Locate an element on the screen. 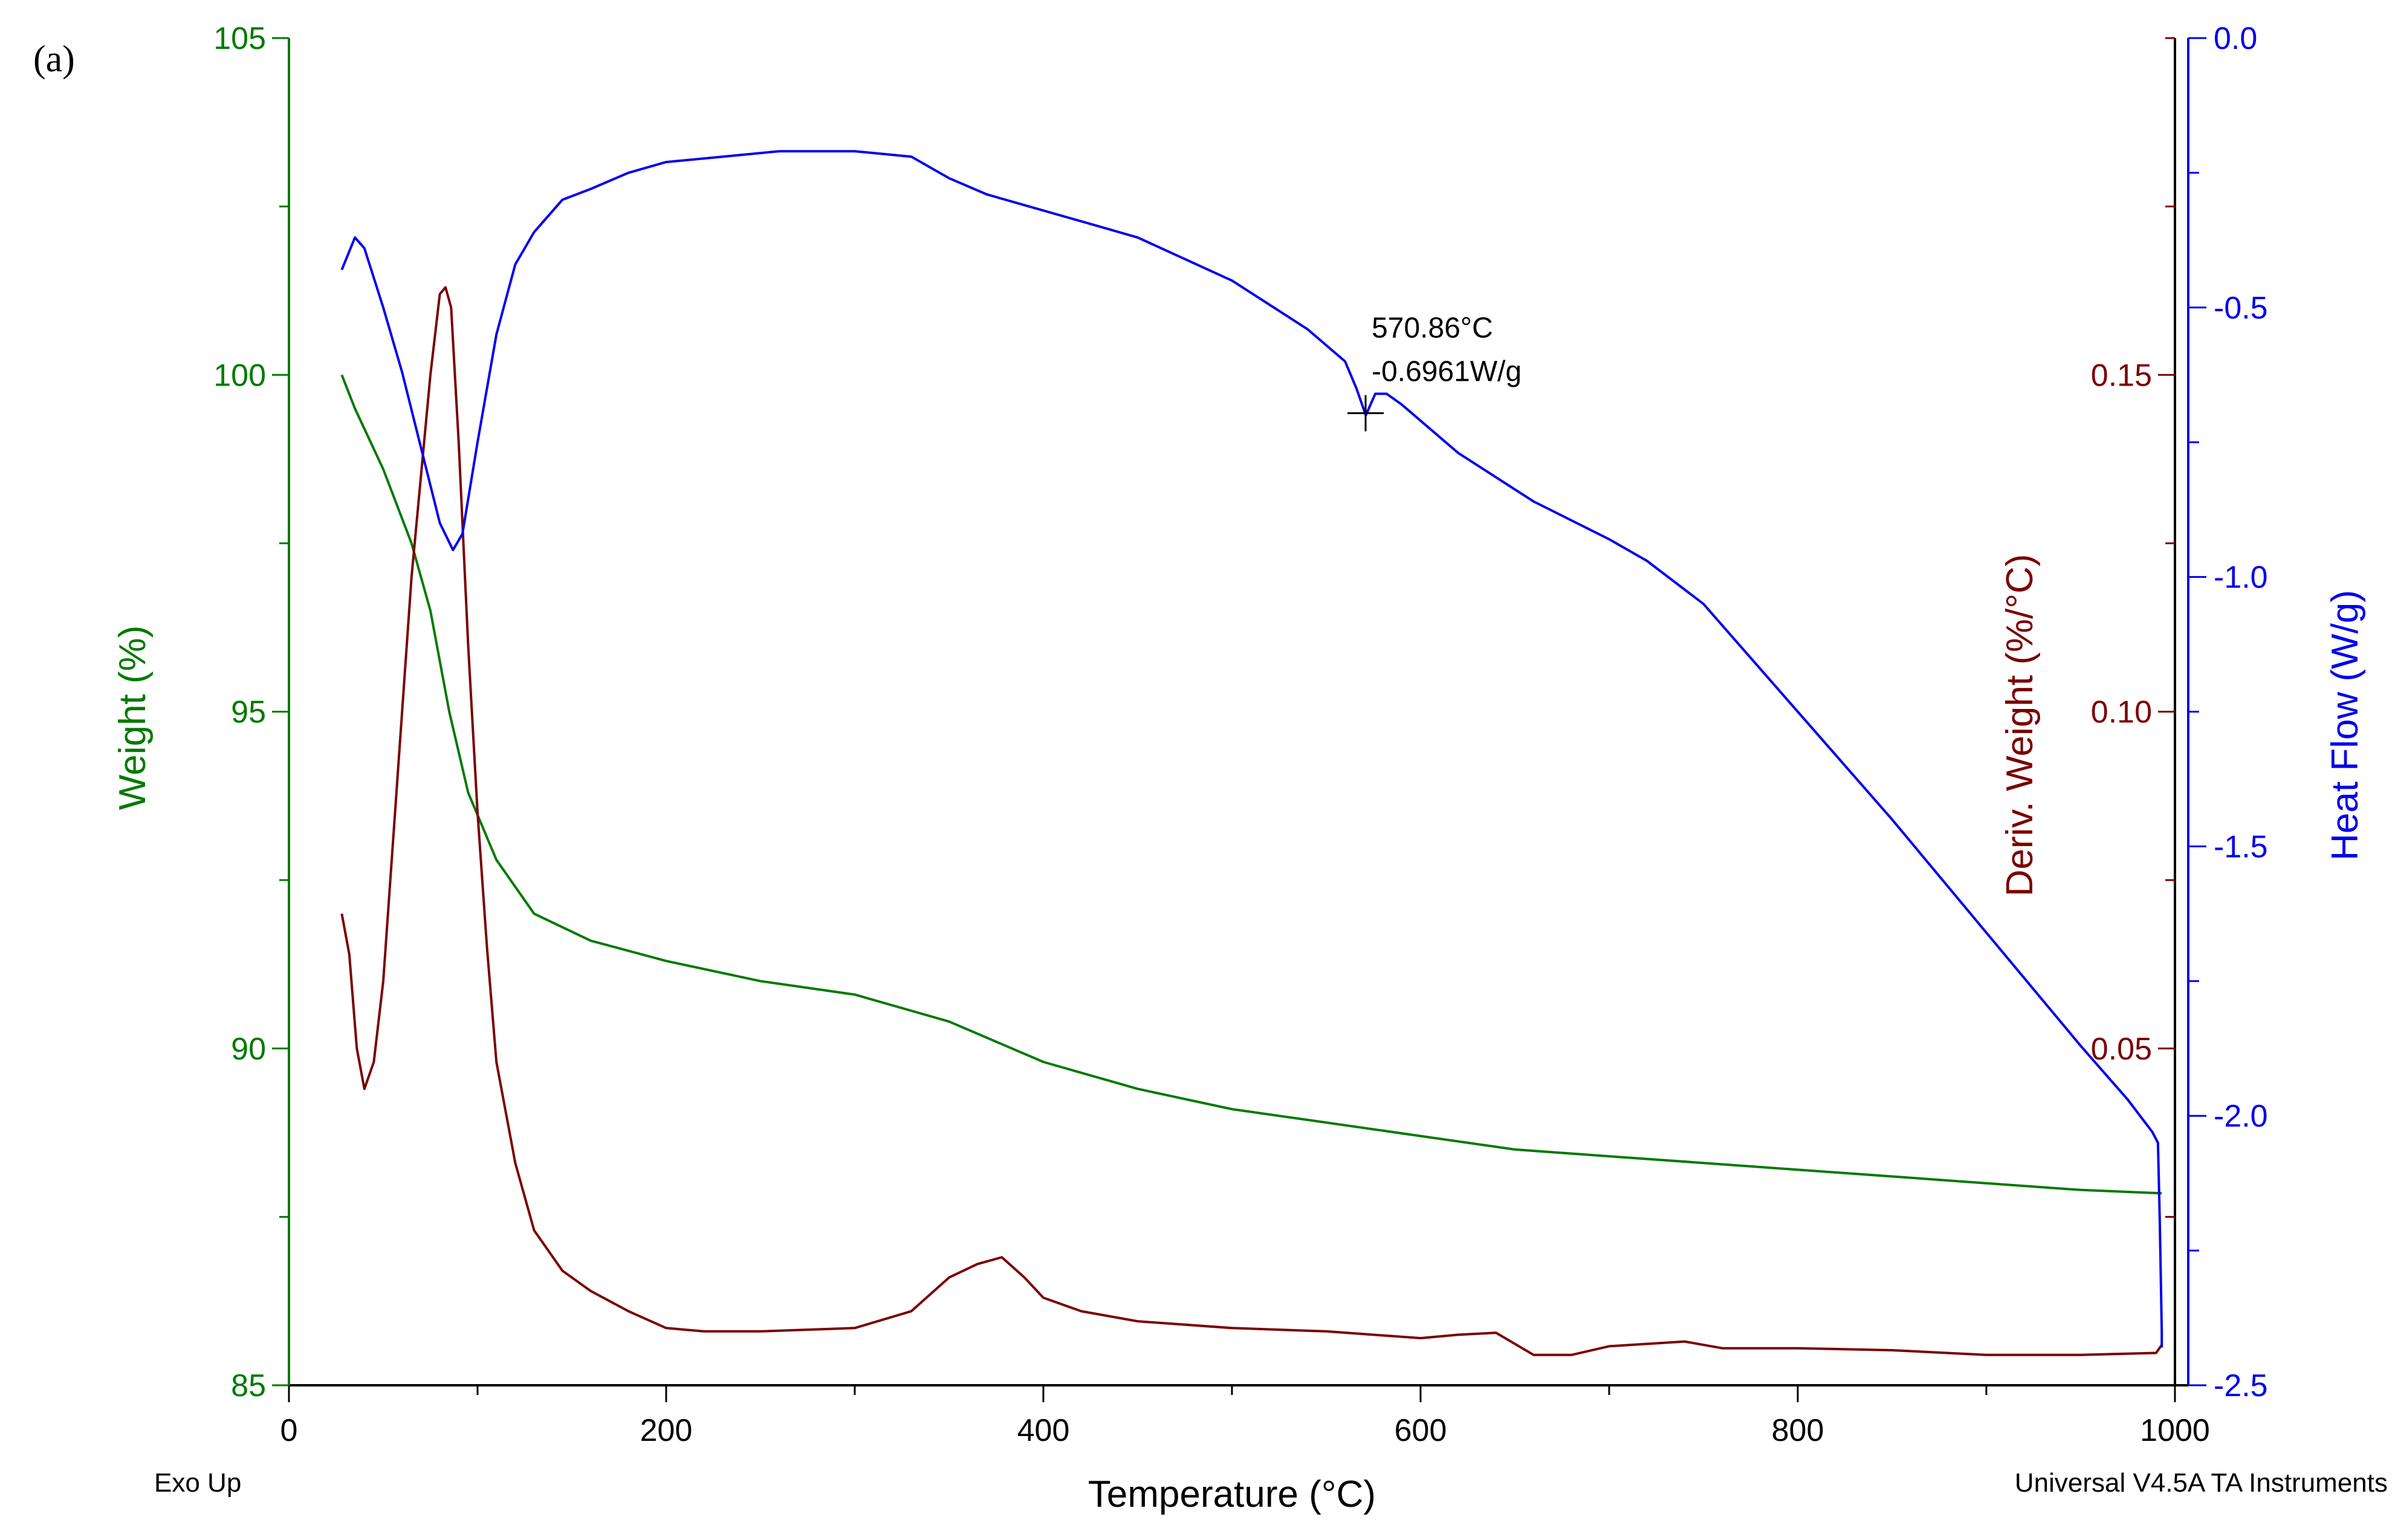 This screenshot has width=2398, height=1540. footer-instrument: Universal V4.5A TA Instruments is located at coordinates (2201, 1483).